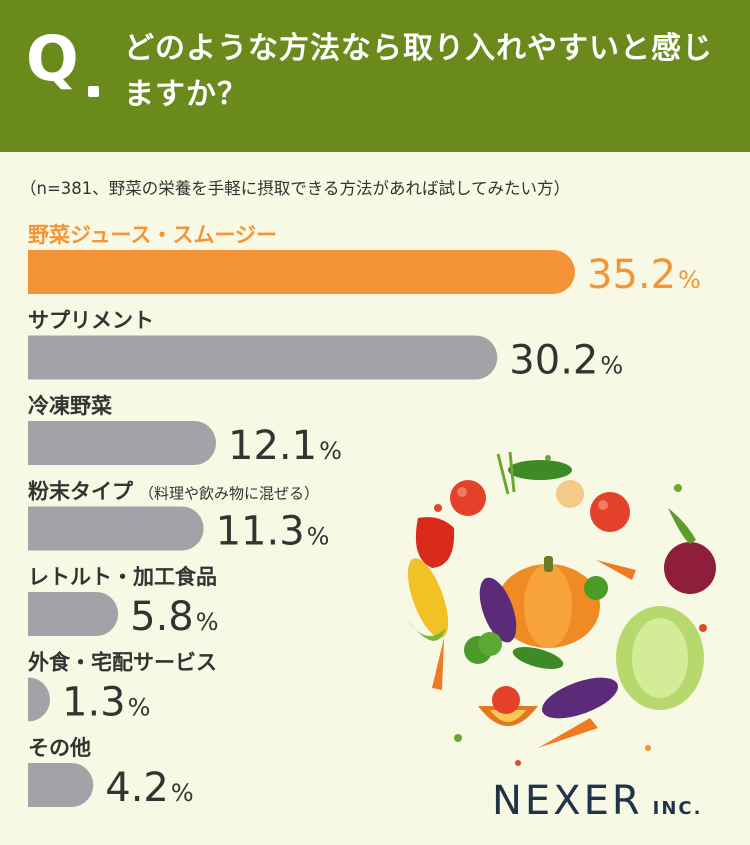 This screenshot has width=750, height=845. I want to click on category-label: 粉末タイプ （料理や飲み物に混ぜる）, so click(173, 492).